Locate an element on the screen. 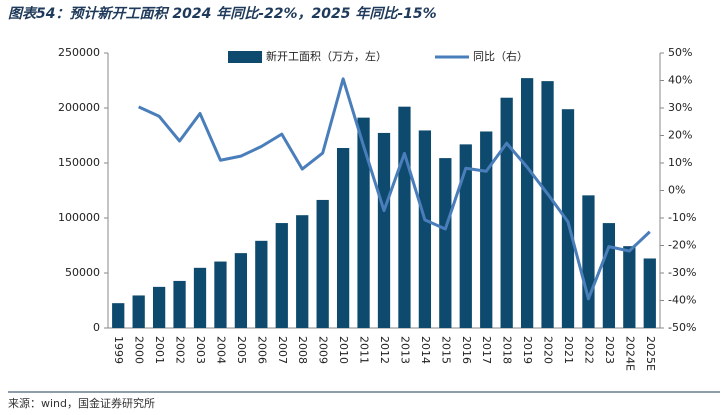 The image size is (728, 415). x-tick-label: 2022 is located at coordinates (588, 350).